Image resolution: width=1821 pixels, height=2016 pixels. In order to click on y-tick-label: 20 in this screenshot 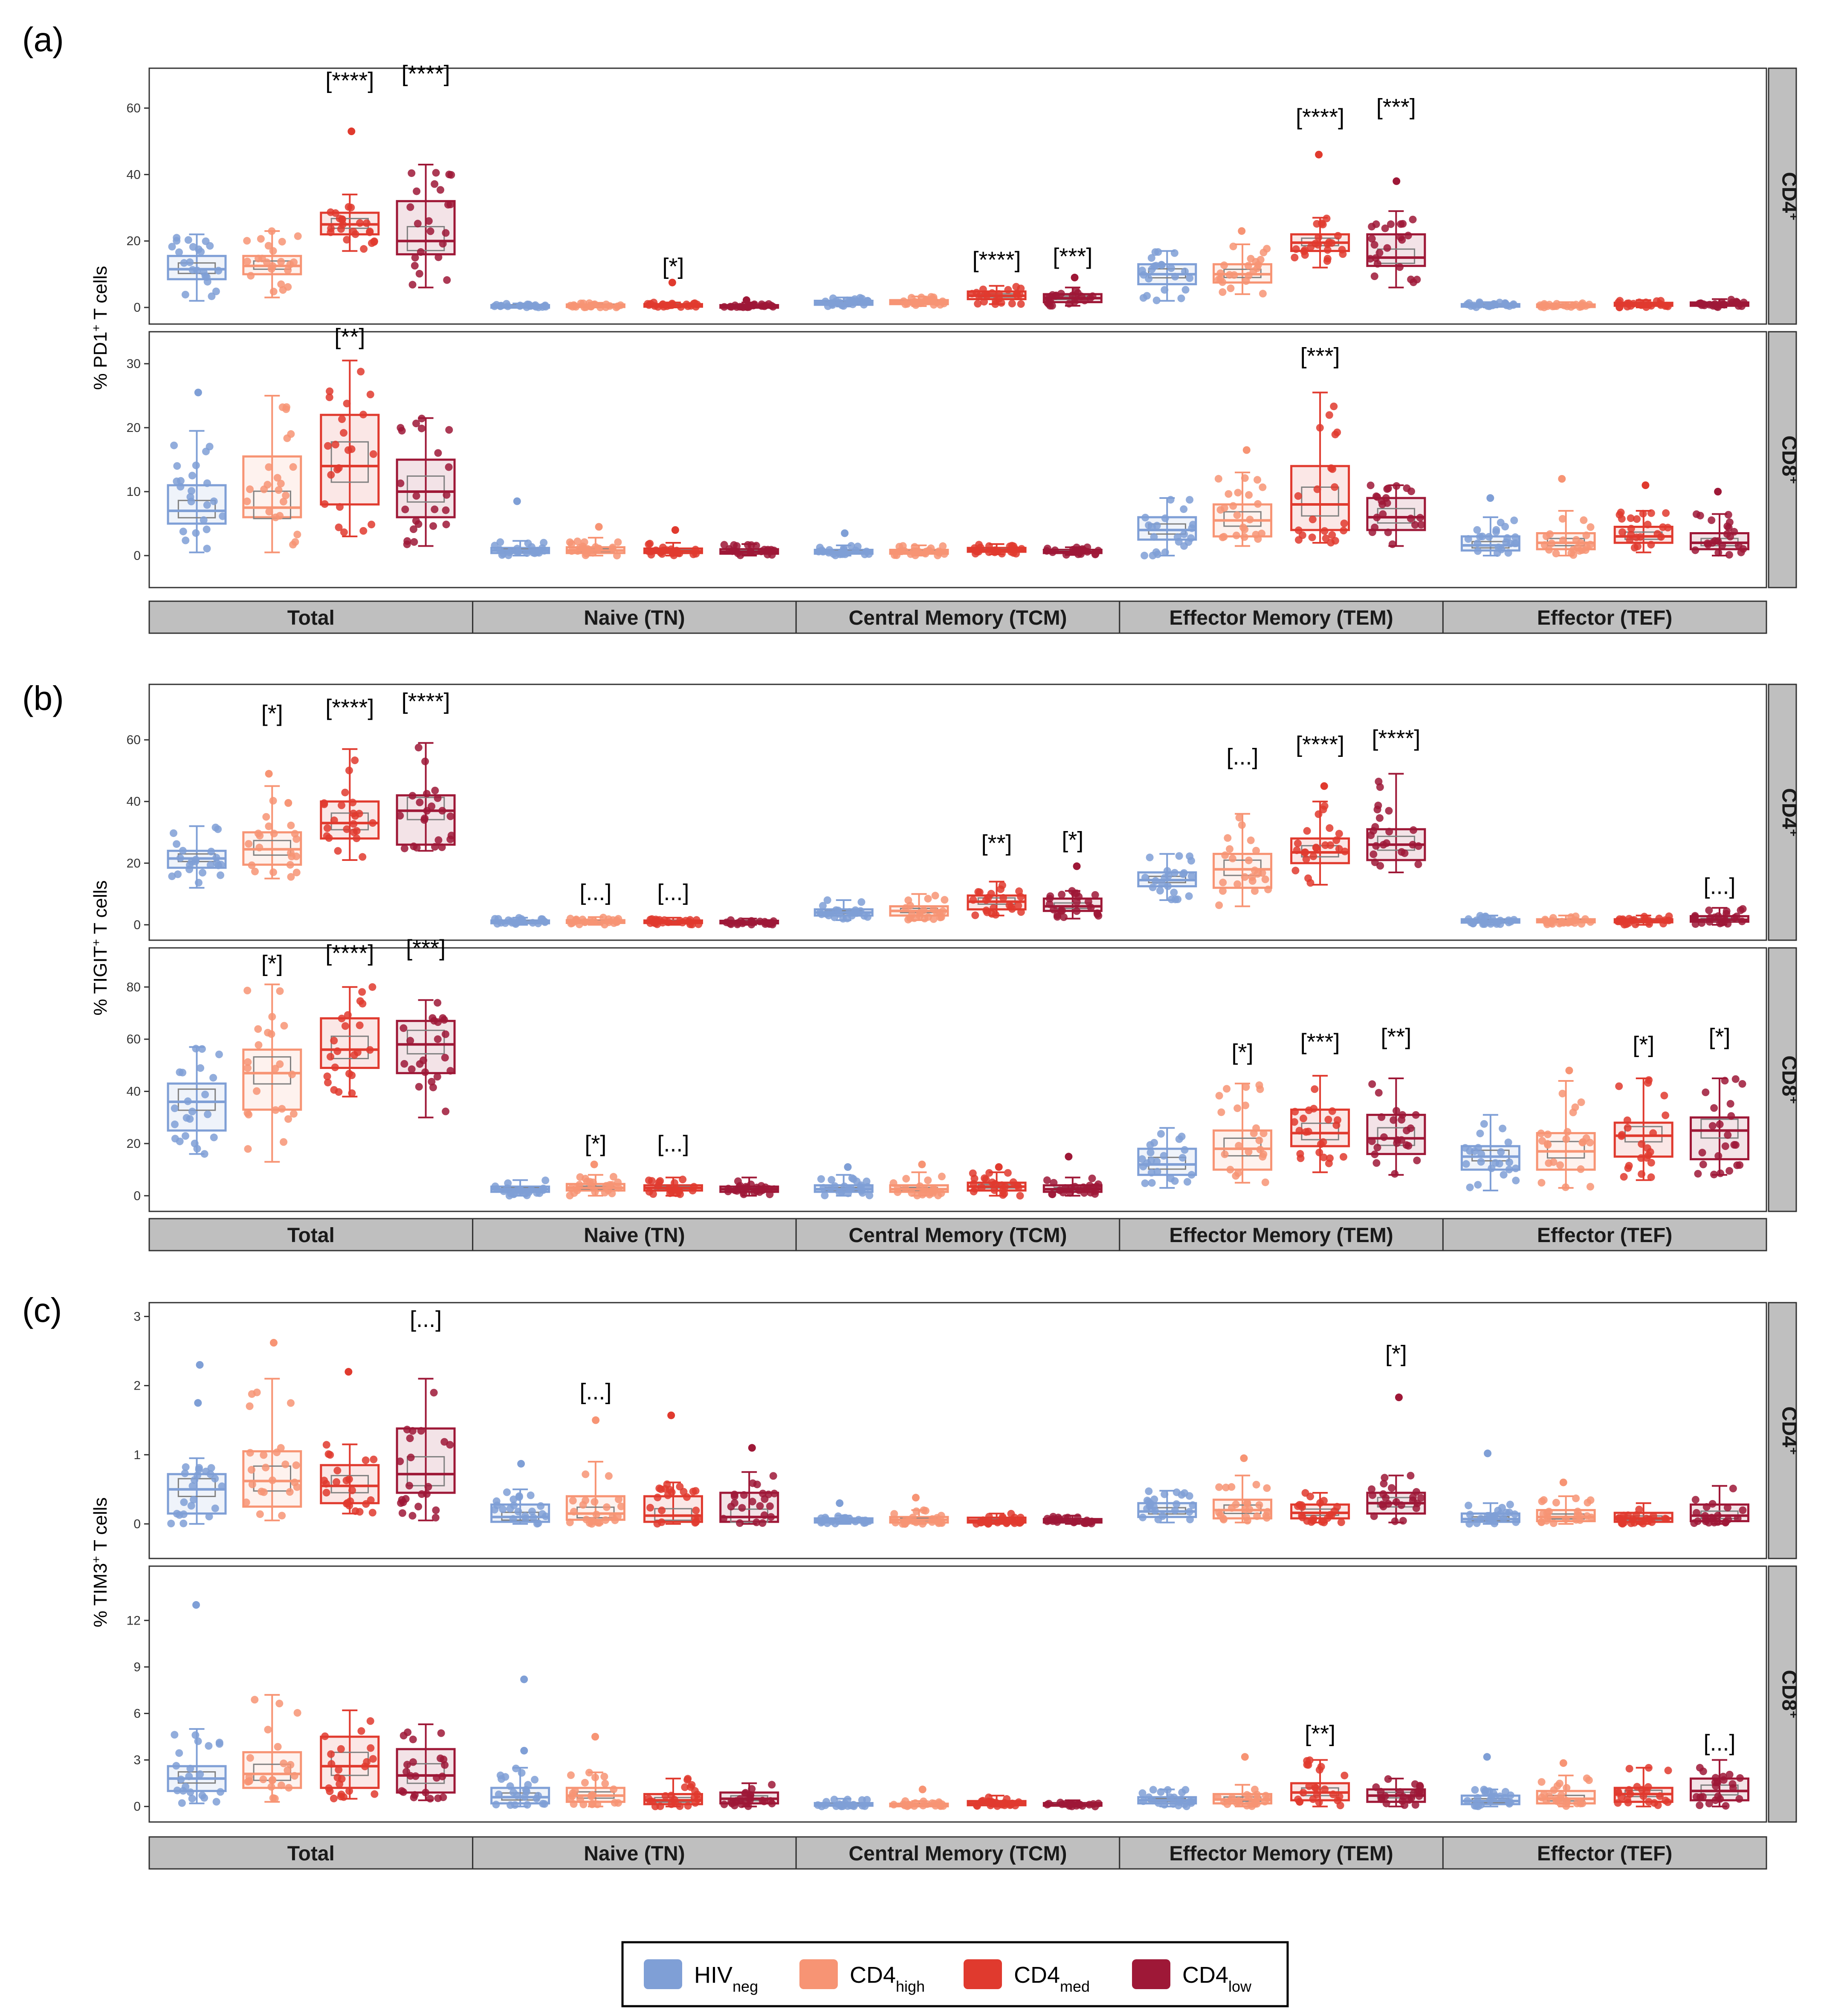, I will do `click(134, 241)`.